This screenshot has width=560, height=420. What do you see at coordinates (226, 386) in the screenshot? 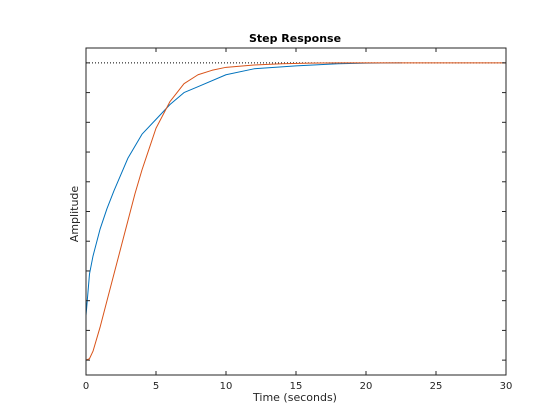
I see `x-tick-label: 10` at bounding box center [226, 386].